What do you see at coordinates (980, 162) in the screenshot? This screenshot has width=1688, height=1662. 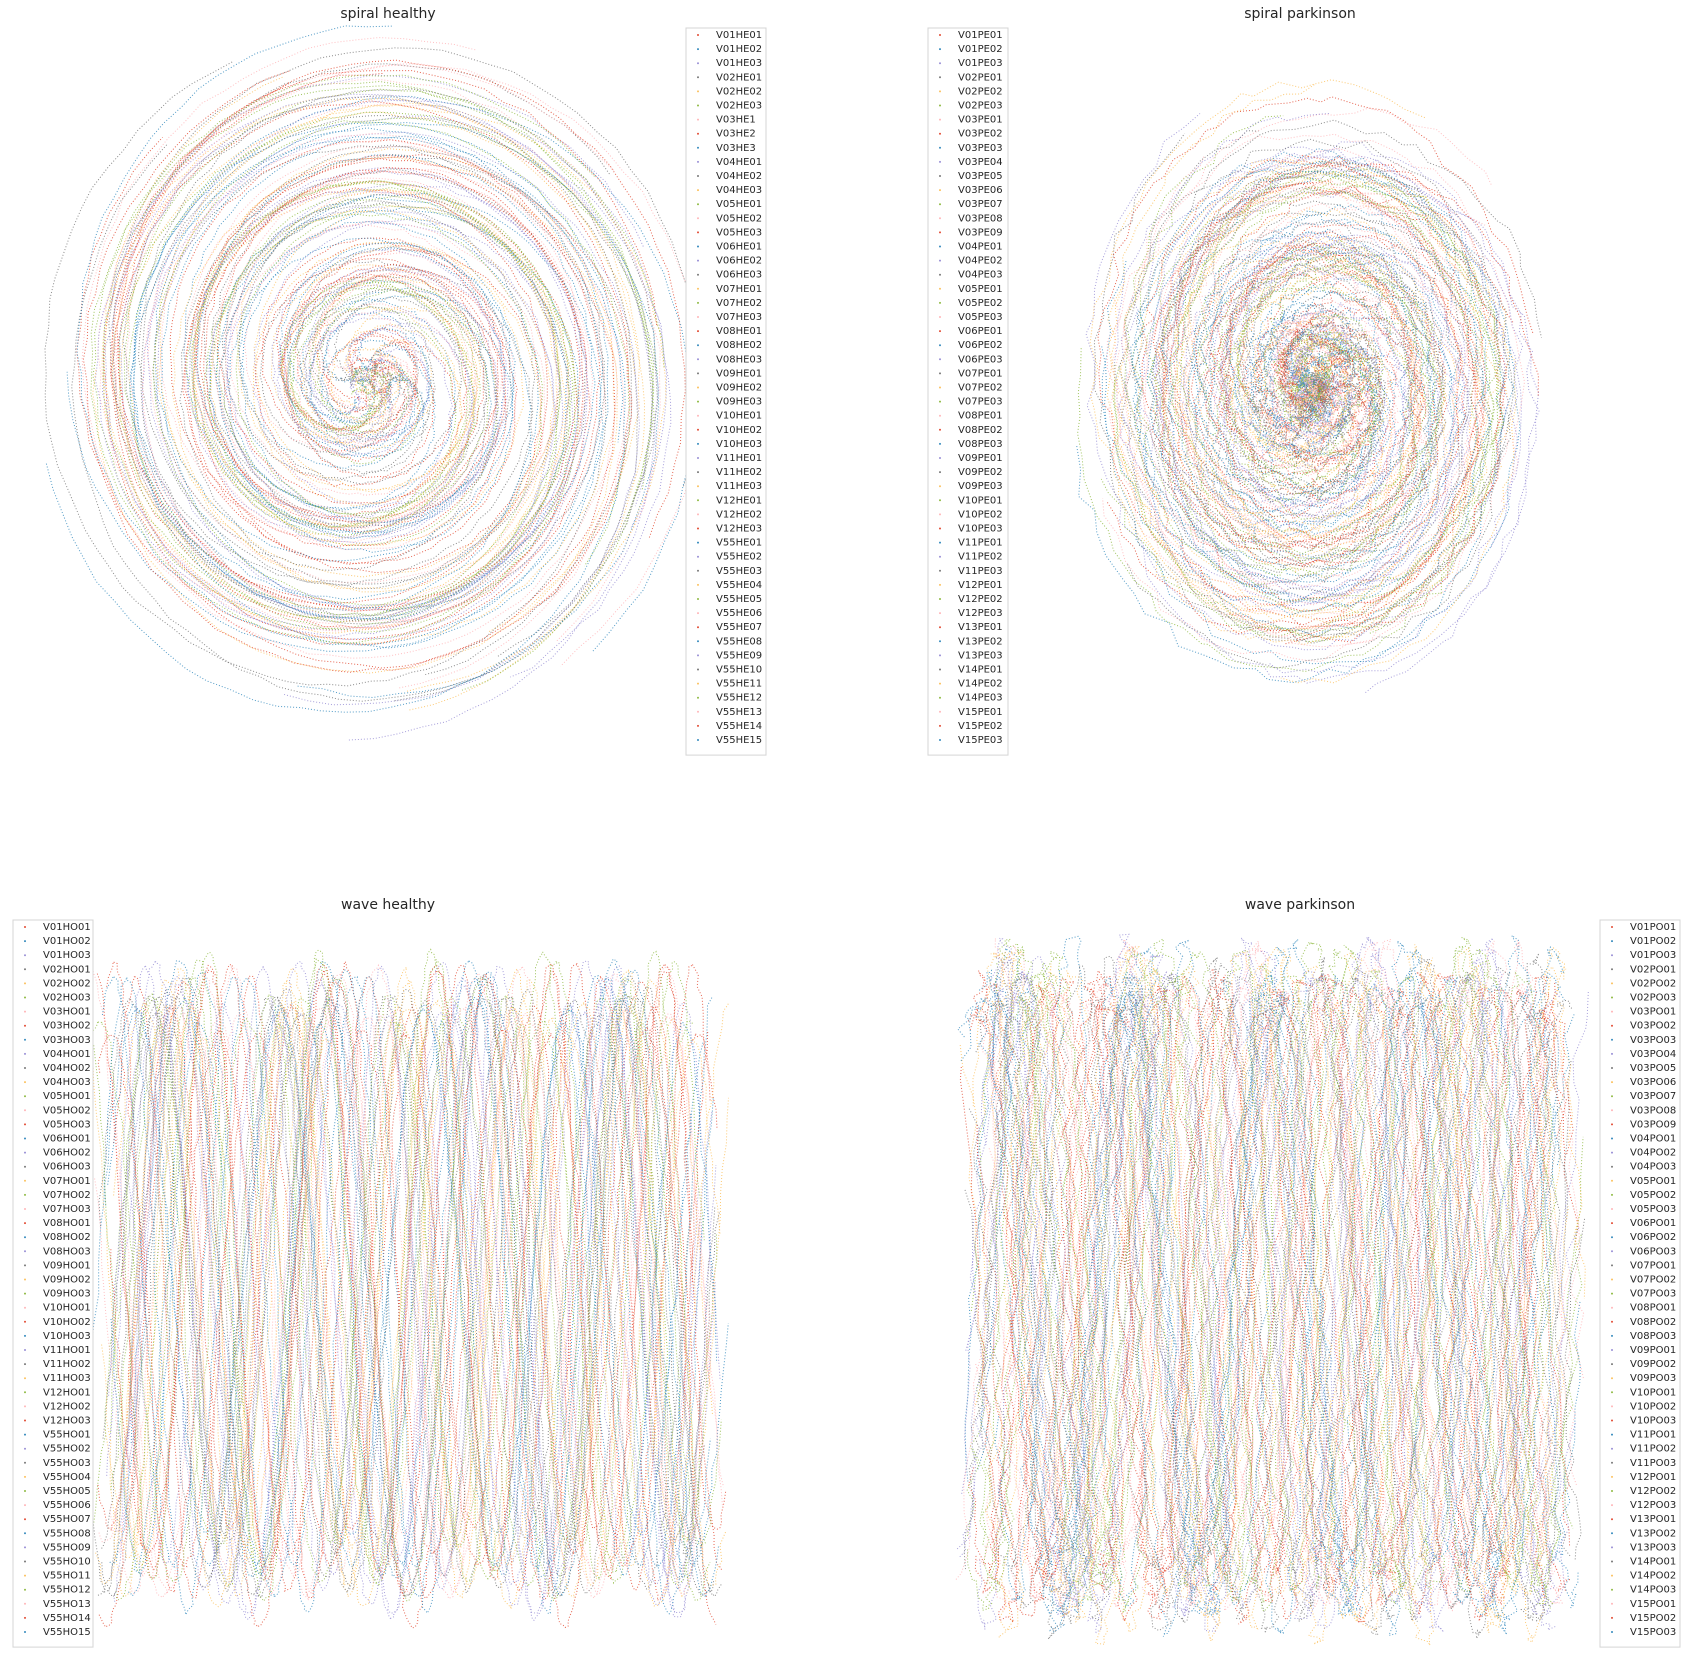 I see `legend-entry: V03PE04` at bounding box center [980, 162].